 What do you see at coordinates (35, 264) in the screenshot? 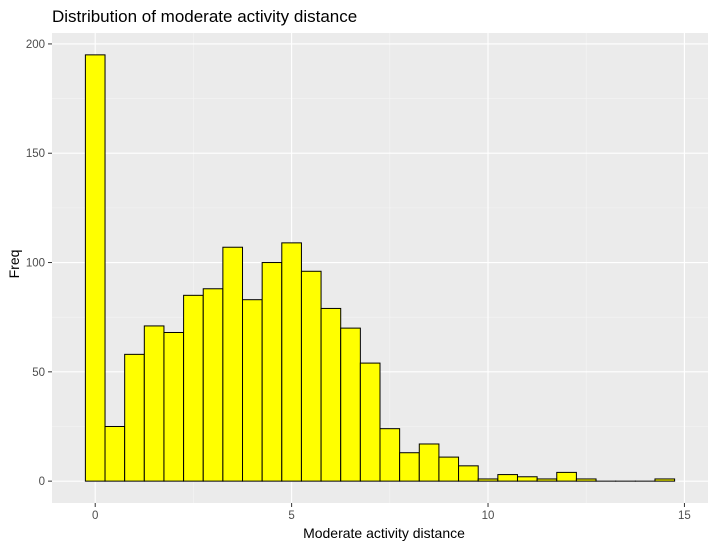
I see `y-tick-label: 100` at bounding box center [35, 264].